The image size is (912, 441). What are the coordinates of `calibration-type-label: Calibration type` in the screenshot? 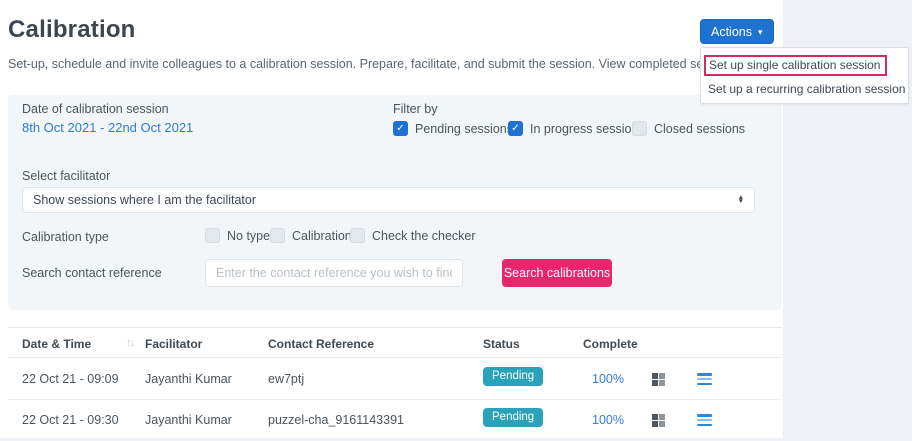 It's located at (65, 237).